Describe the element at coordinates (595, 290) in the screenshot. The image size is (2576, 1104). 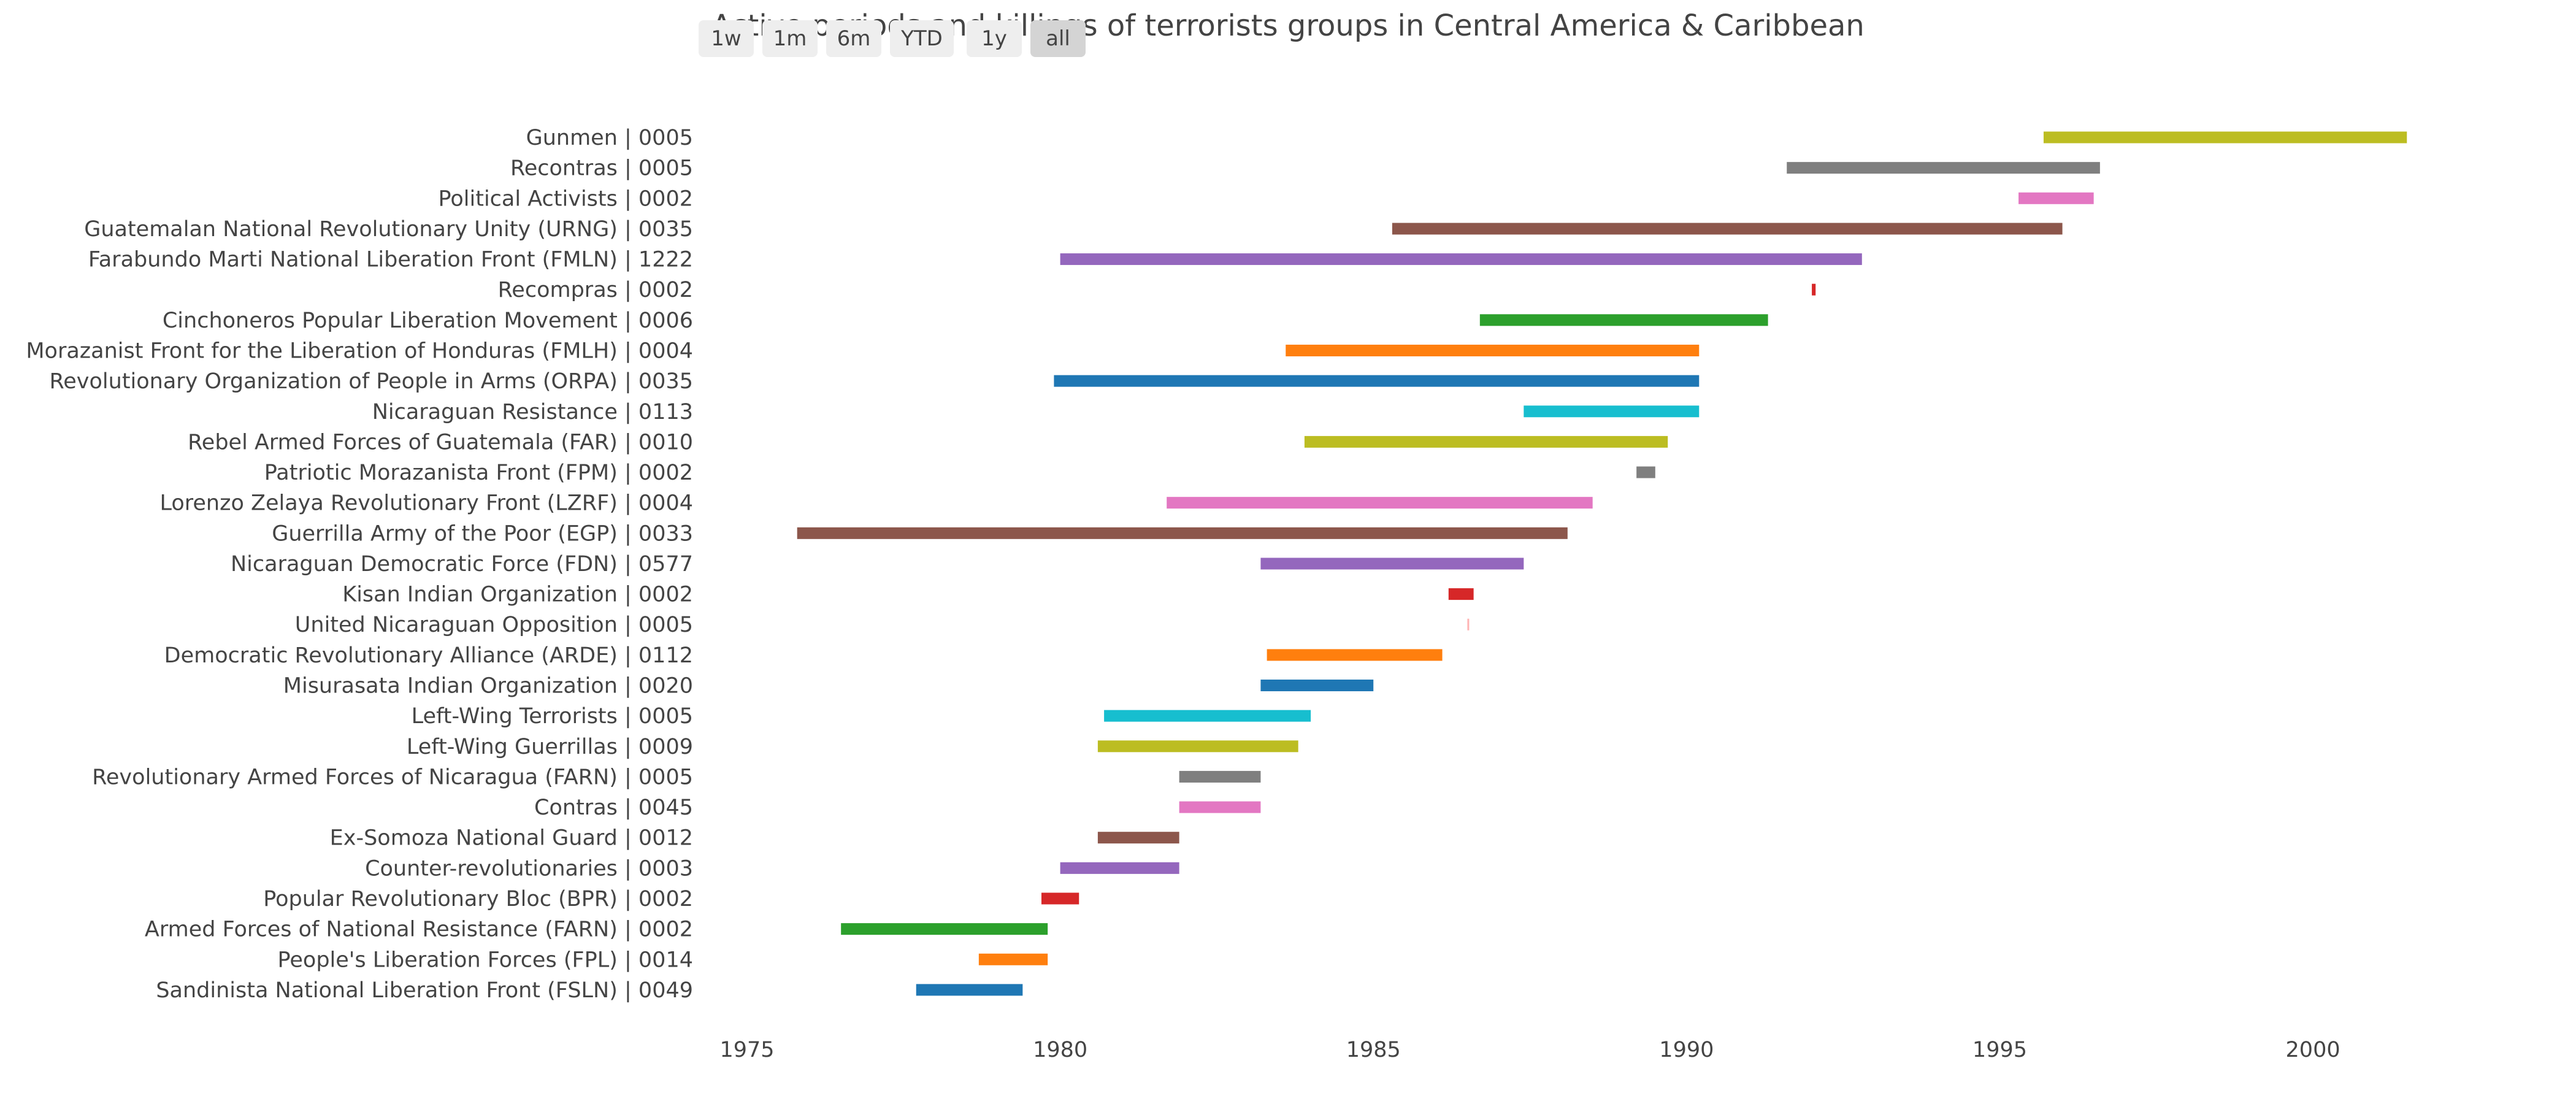
I see `y-tick-label: Recompras | 0002` at that location.